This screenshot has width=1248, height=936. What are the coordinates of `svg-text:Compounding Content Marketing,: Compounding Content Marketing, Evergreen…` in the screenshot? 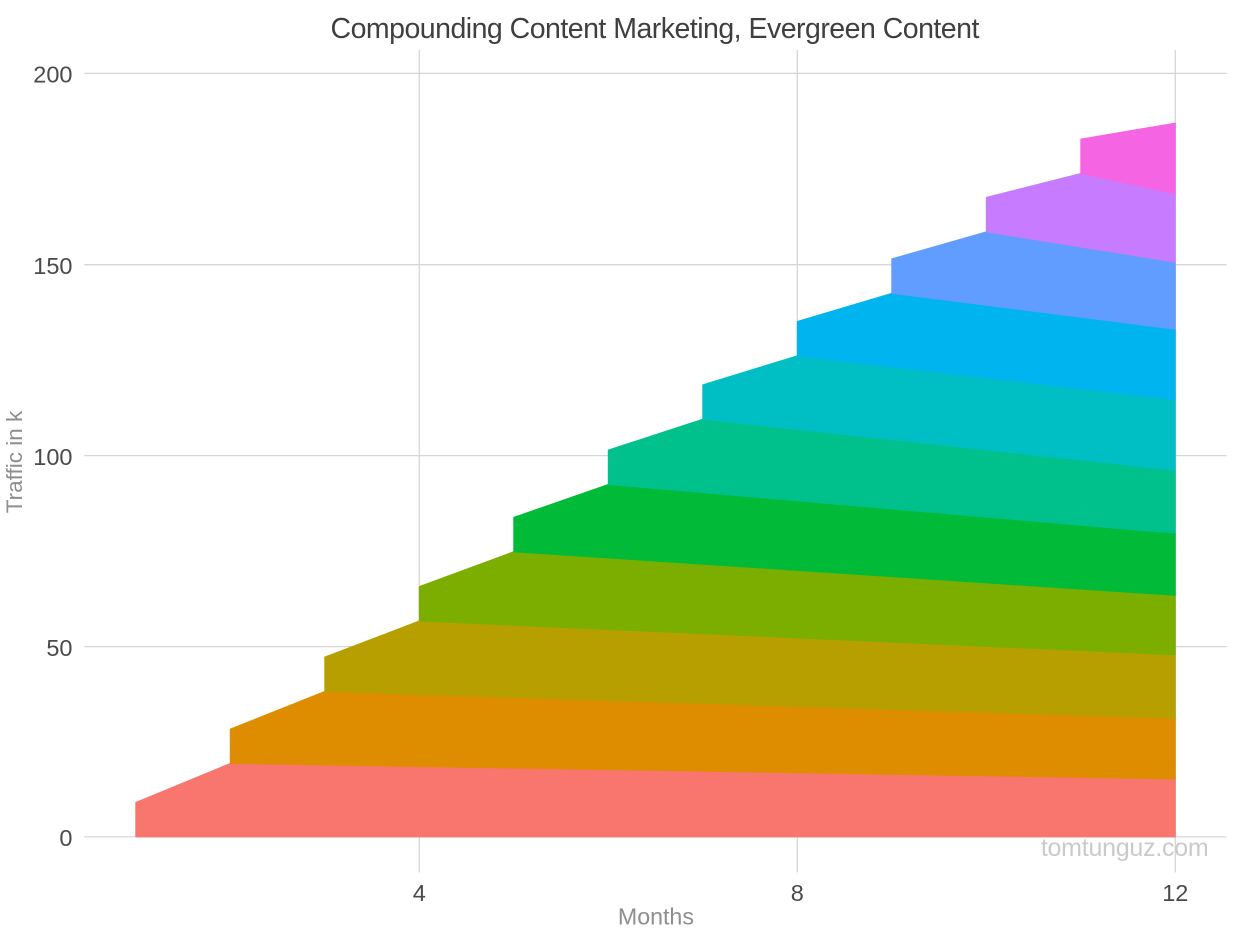 It's located at (655, 29).